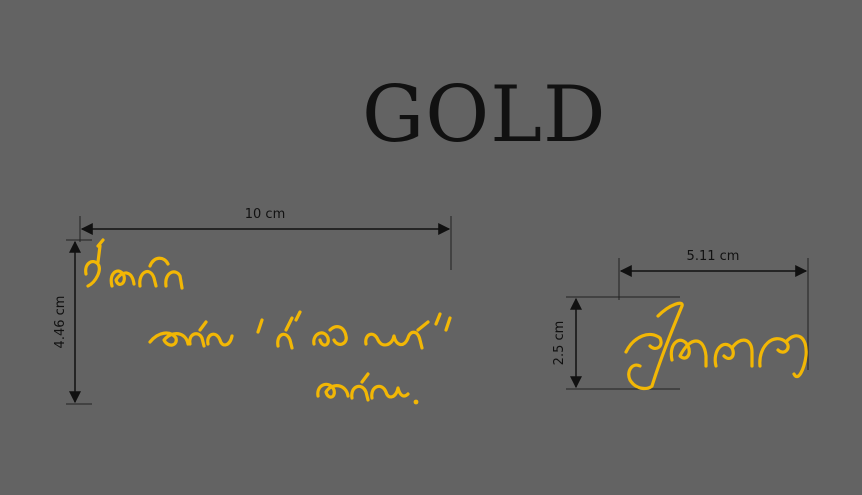  Describe the element at coordinates (559, 343) in the screenshot. I see `right-height-label: 2.5 cm` at that location.